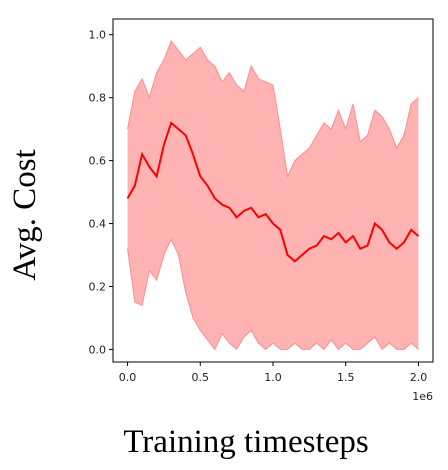  Describe the element at coordinates (98, 349) in the screenshot. I see `y-tick-label: 0.0` at that location.